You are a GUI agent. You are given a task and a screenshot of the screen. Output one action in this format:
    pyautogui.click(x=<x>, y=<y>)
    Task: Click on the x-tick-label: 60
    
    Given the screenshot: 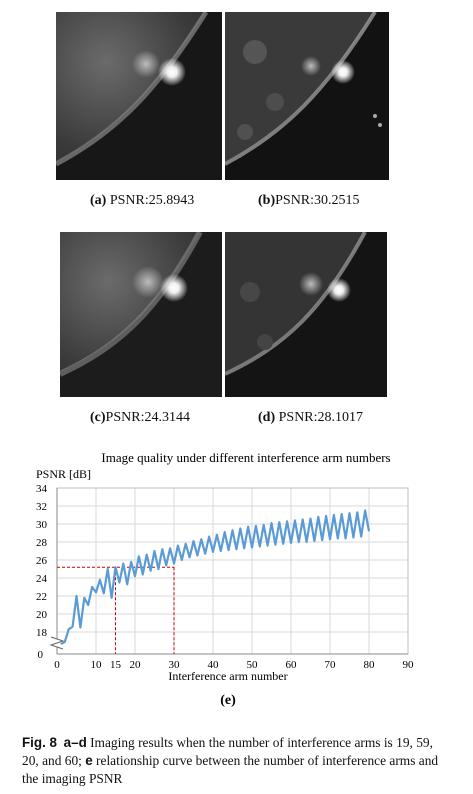 What is the action you would take?
    pyautogui.click(x=292, y=665)
    